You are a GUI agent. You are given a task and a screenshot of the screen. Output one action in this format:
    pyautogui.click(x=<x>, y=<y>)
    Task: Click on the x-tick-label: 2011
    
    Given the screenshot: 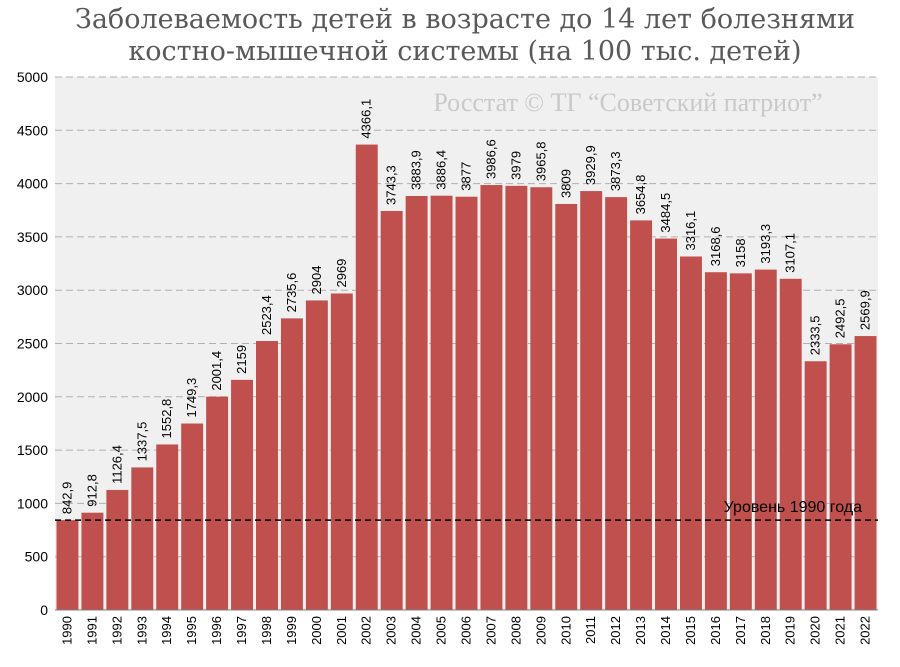 What is the action you would take?
    pyautogui.click(x=590, y=630)
    